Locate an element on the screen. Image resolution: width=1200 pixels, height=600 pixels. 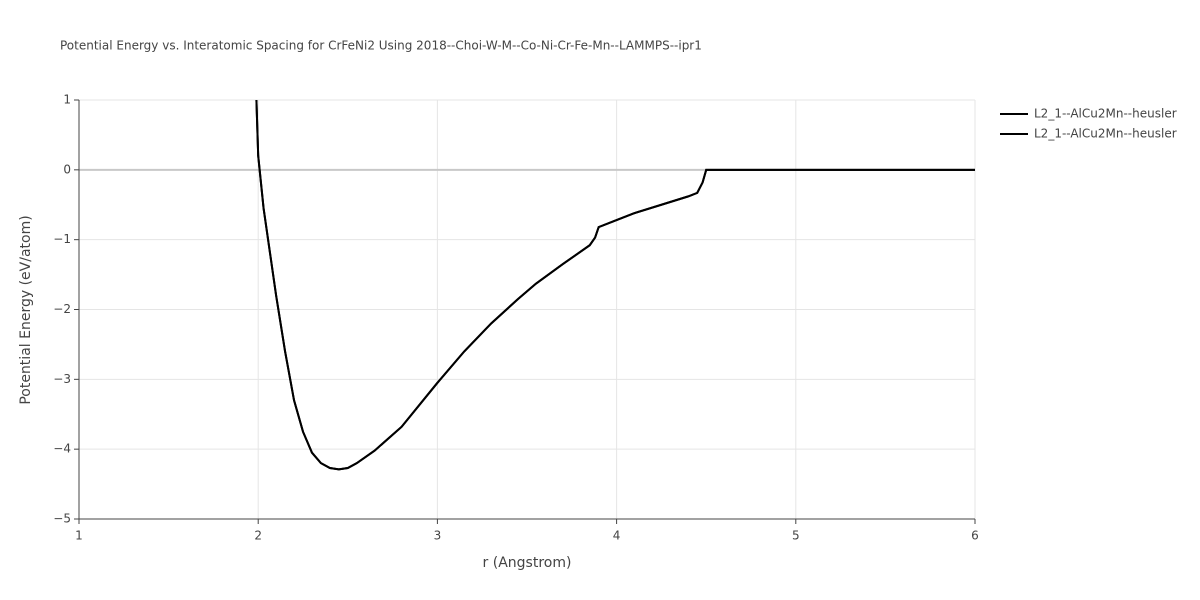
y-tick-label: −3 is located at coordinates (62, 379).